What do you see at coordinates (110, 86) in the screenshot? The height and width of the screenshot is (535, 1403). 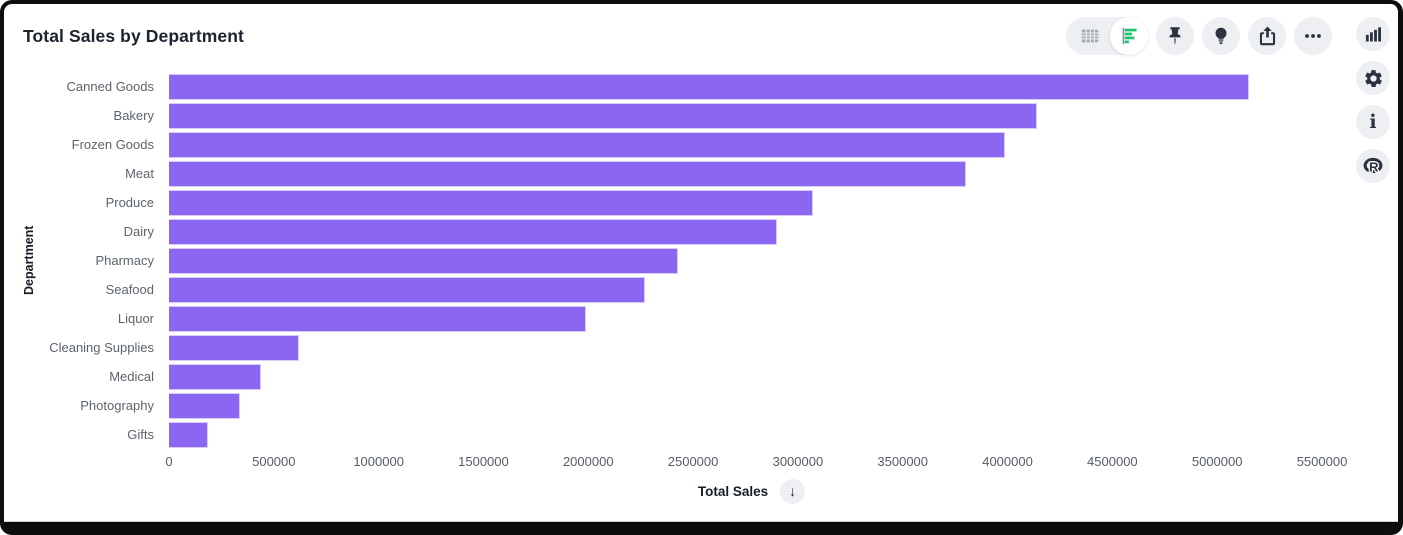 I see `category-label: Canned Goods` at bounding box center [110, 86].